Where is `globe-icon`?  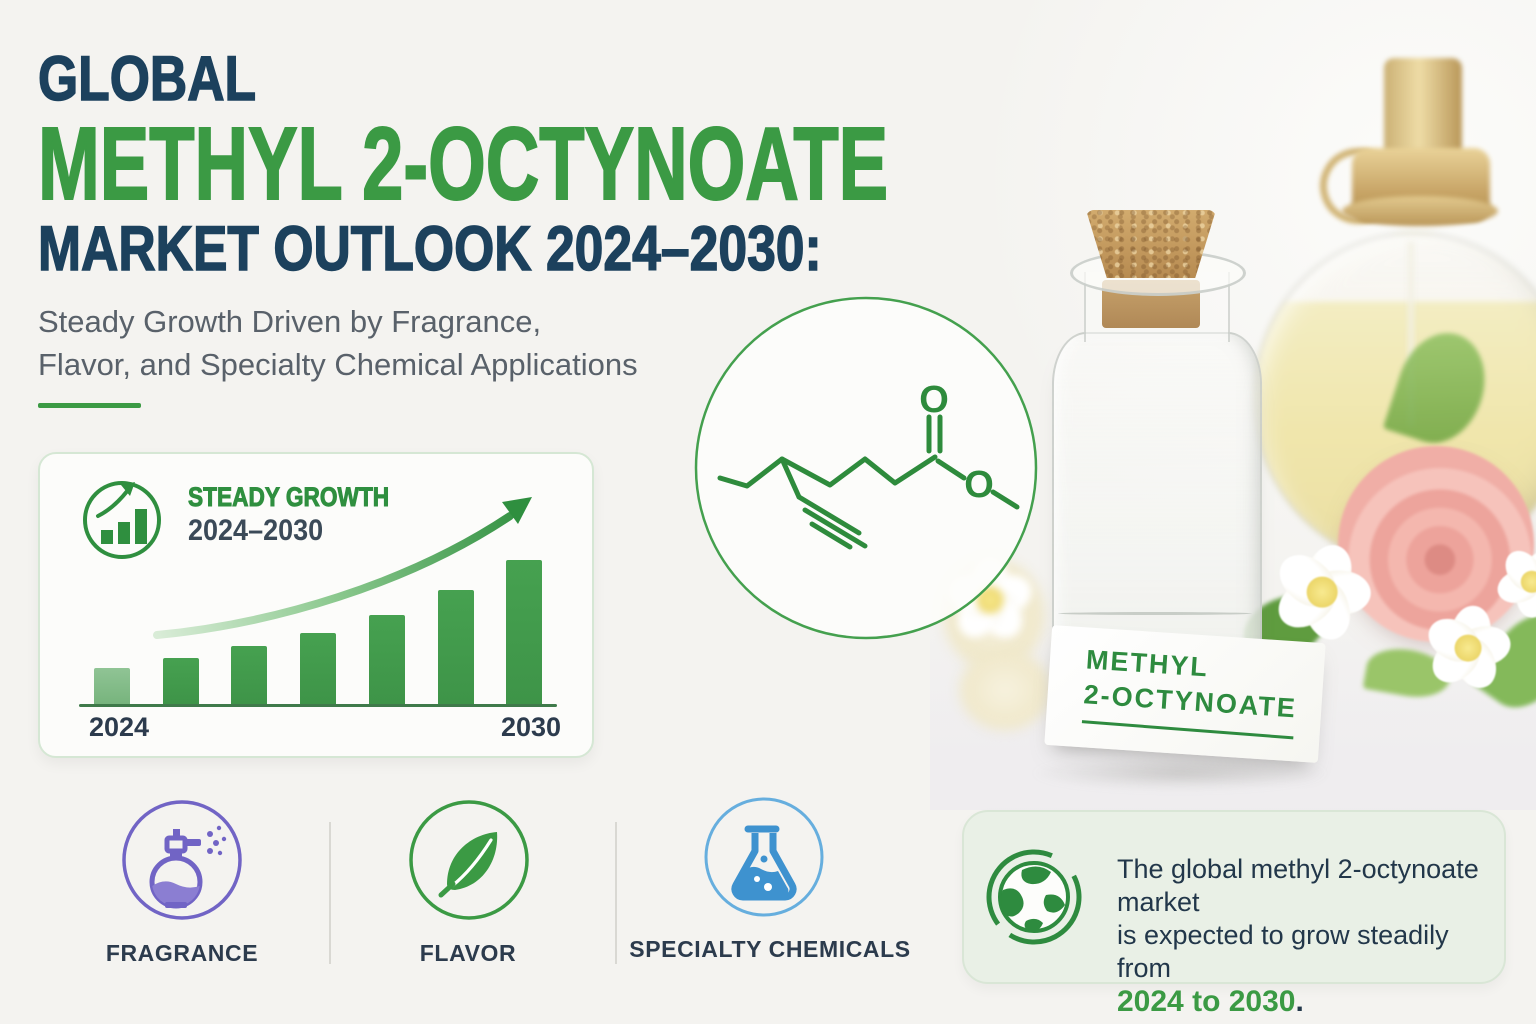
globe-icon is located at coordinates (1034, 897).